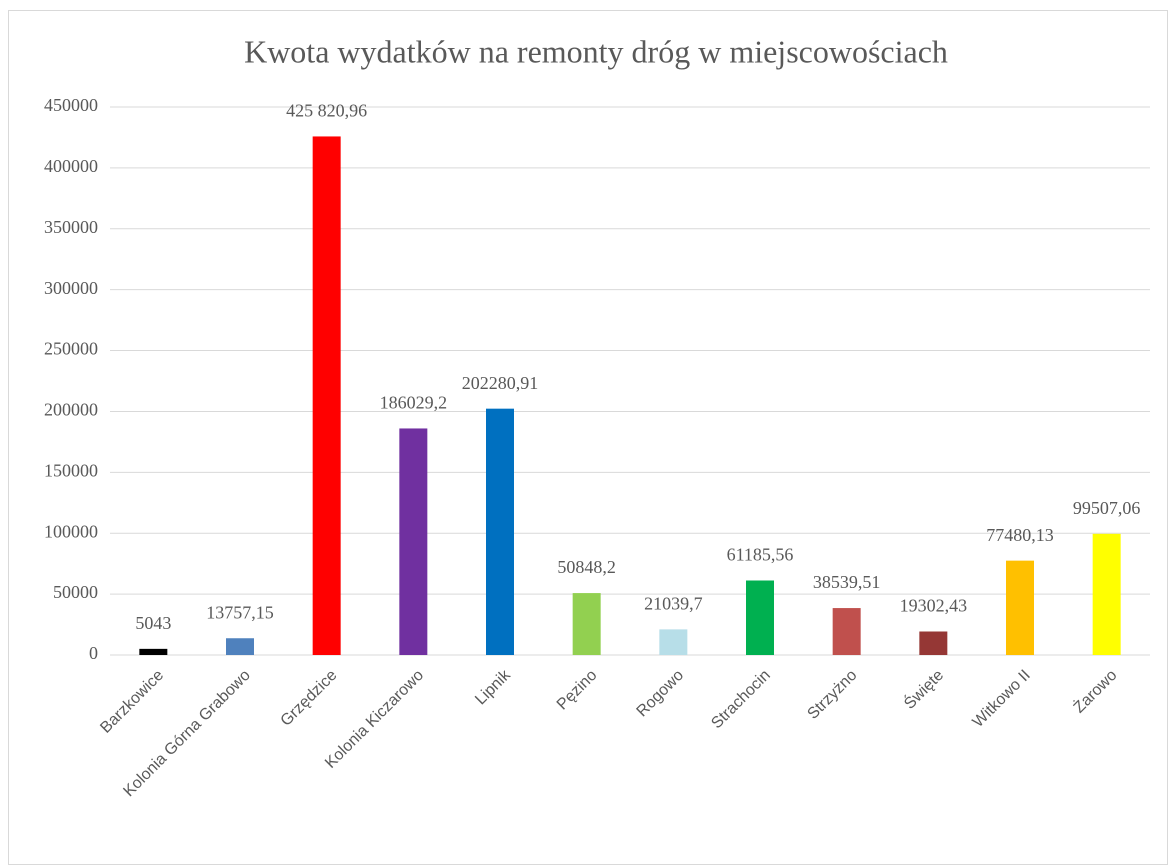  Describe the element at coordinates (847, 582) in the screenshot. I see `data-label: 38539,51` at that location.